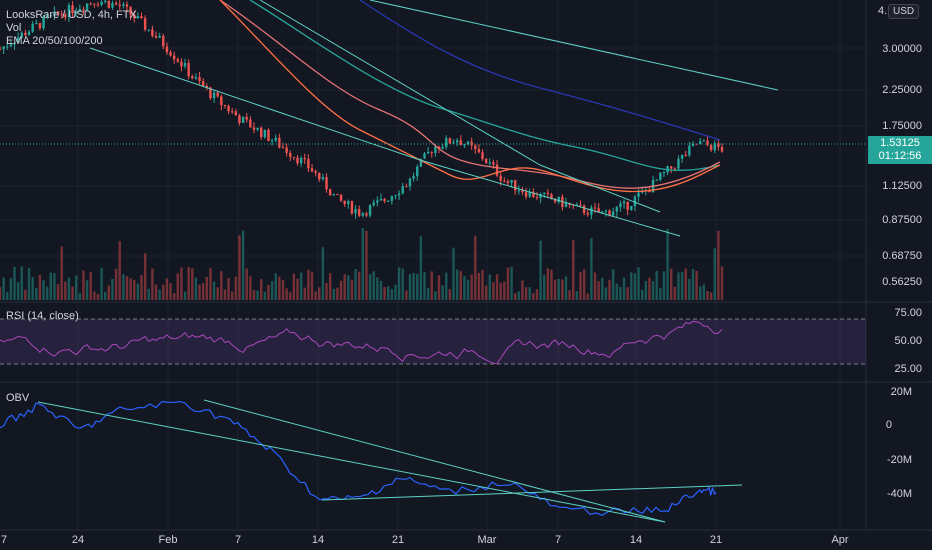 Image resolution: width=932 pixels, height=550 pixels. What do you see at coordinates (902, 282) in the screenshot?
I see `price-axis-label: 0.56250` at bounding box center [902, 282].